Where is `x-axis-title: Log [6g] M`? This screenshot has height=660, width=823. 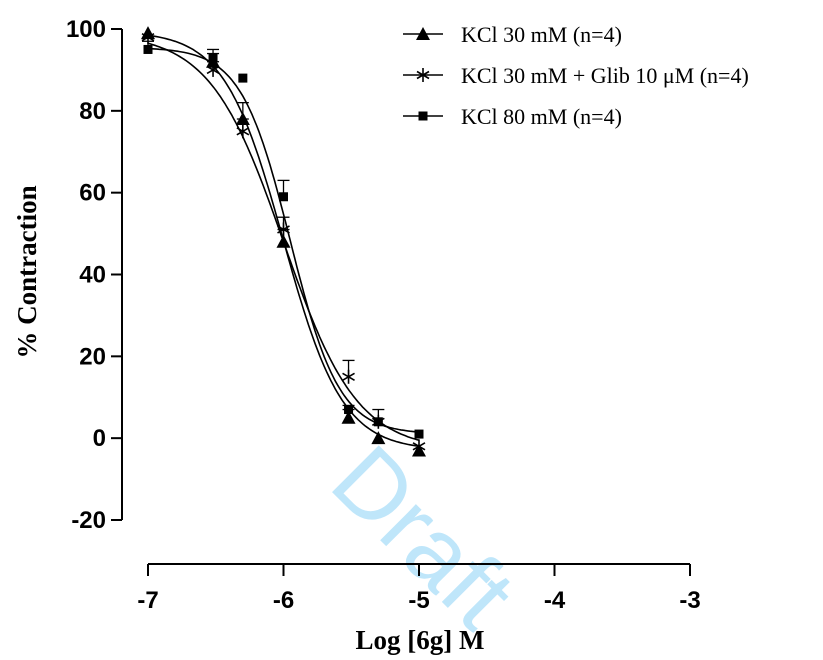
x-axis-title: Log [6g] M is located at coordinates (420, 640).